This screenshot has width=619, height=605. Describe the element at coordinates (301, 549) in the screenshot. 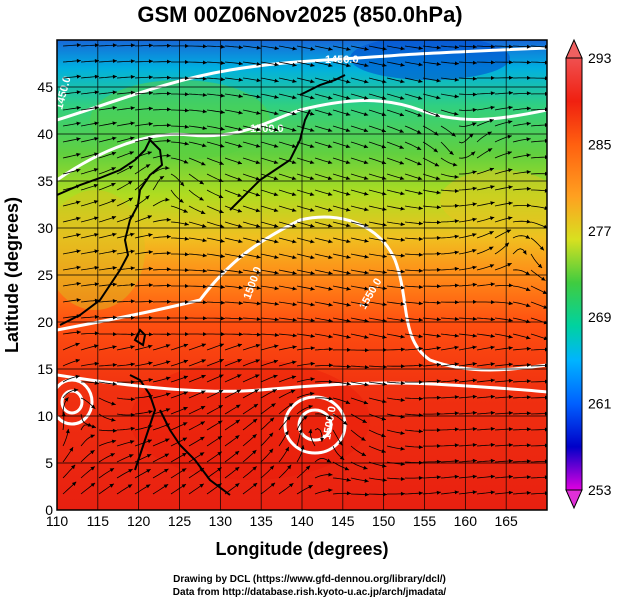

I see `x-axis-label: Longitude (degrees)` at that location.